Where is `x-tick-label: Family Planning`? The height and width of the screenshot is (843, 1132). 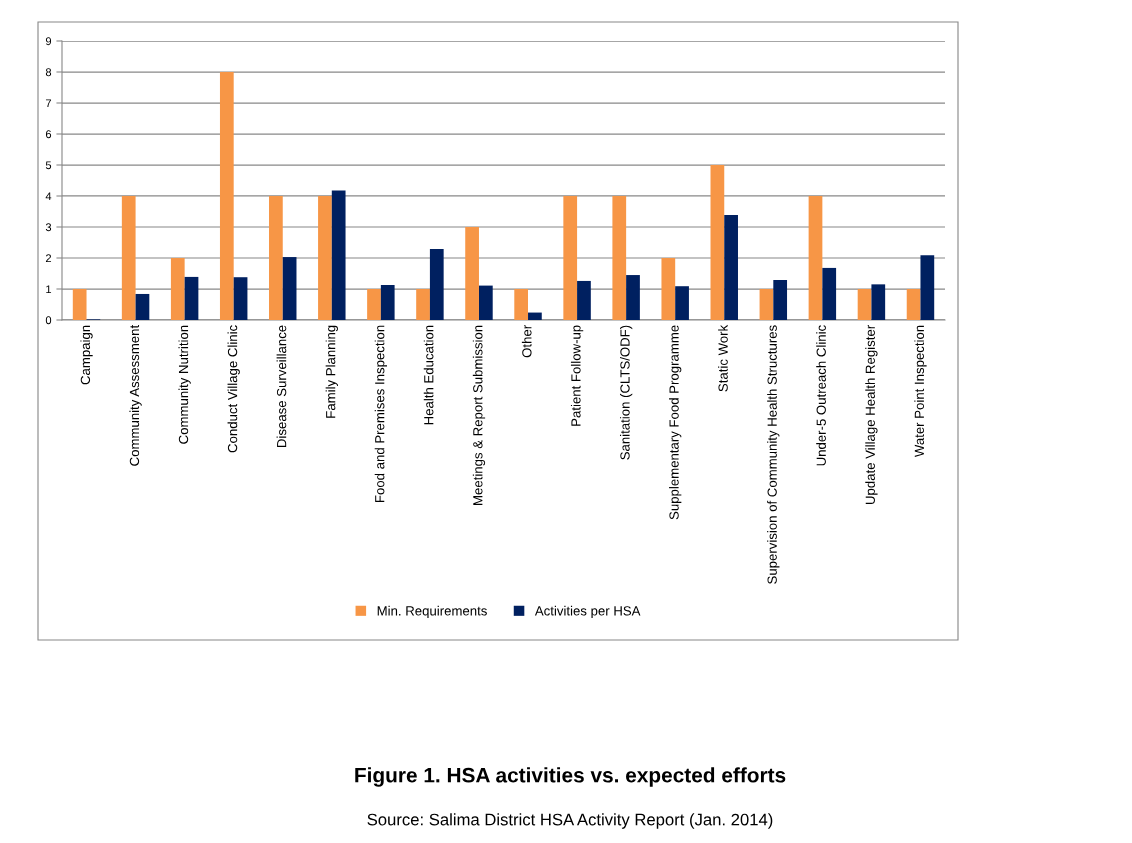 x-tick-label: Family Planning is located at coordinates (331, 371).